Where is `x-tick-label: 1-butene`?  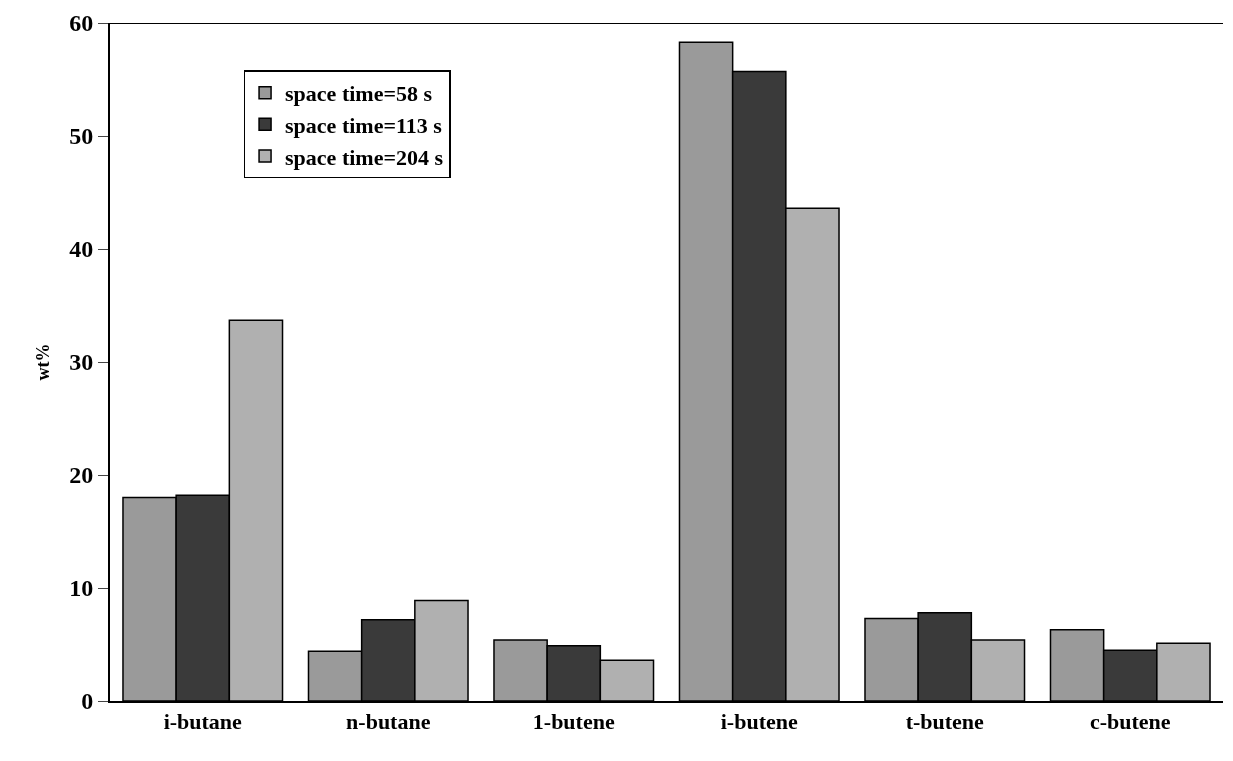 x-tick-label: 1-butene is located at coordinates (573, 722).